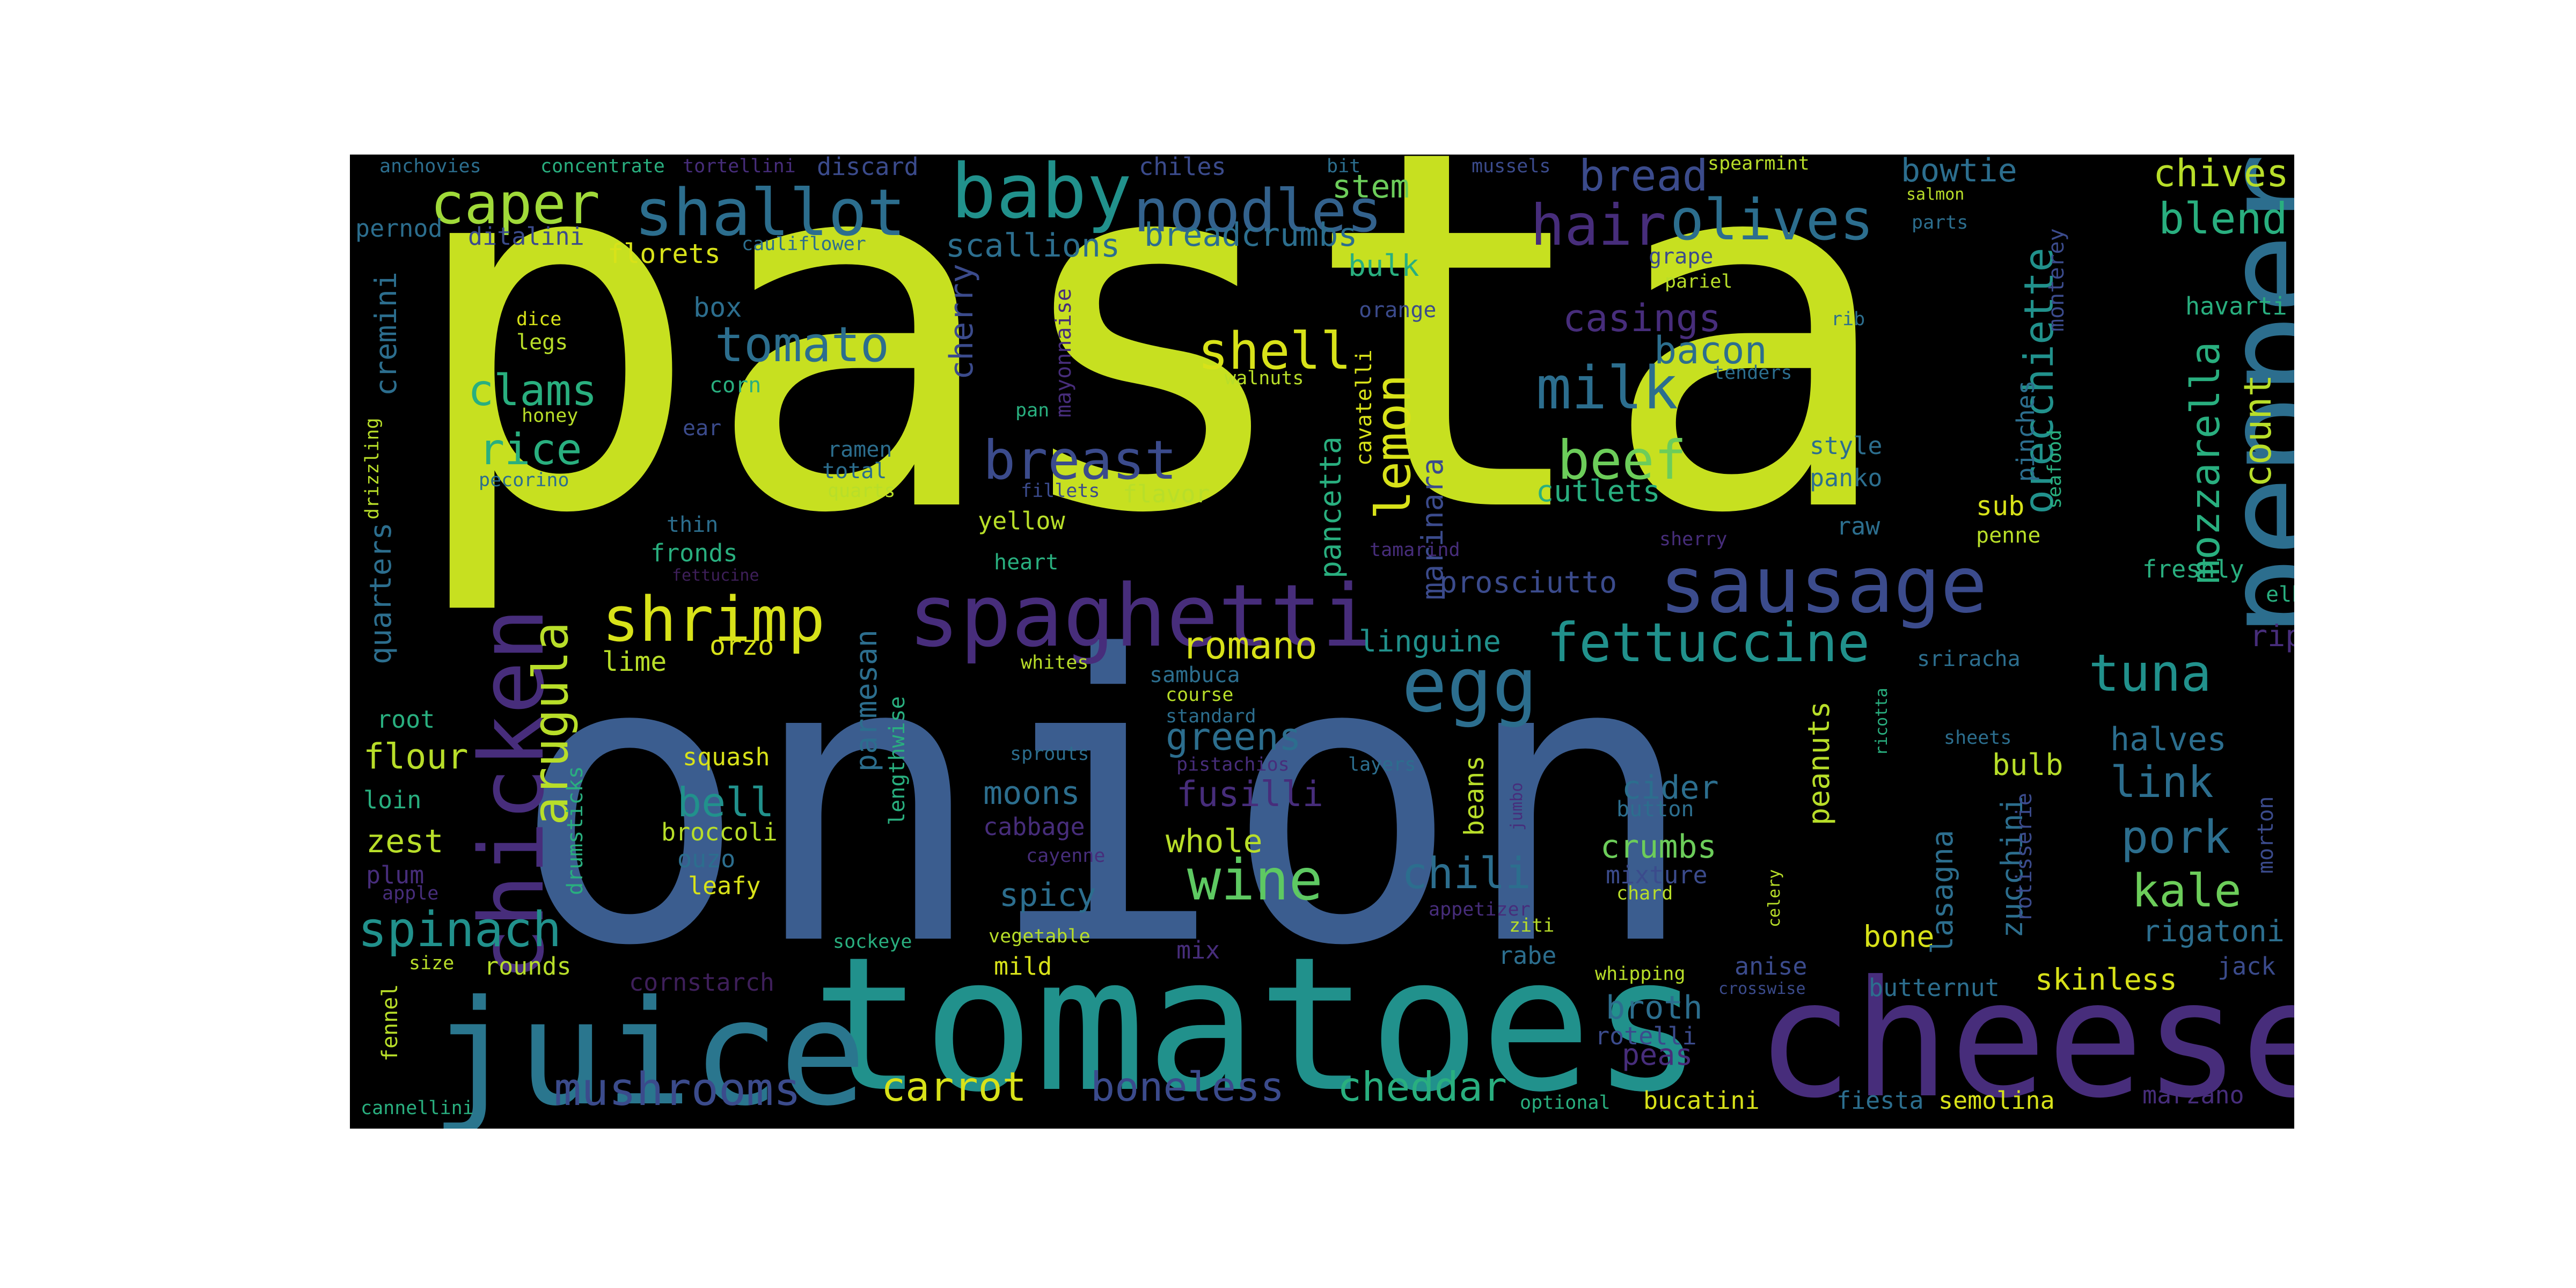 The image size is (2576, 1288). What do you see at coordinates (1382, 764) in the screenshot?
I see `word-layers: layers` at bounding box center [1382, 764].